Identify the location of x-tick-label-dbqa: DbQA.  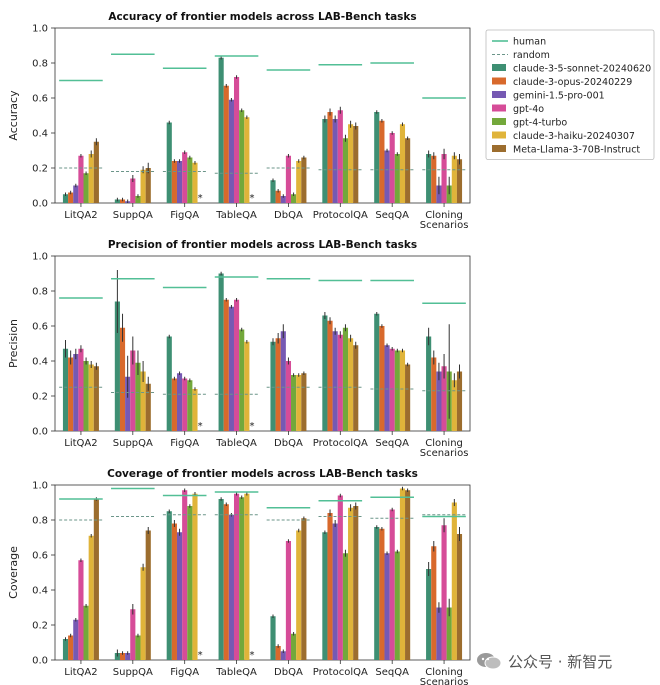
(288, 443).